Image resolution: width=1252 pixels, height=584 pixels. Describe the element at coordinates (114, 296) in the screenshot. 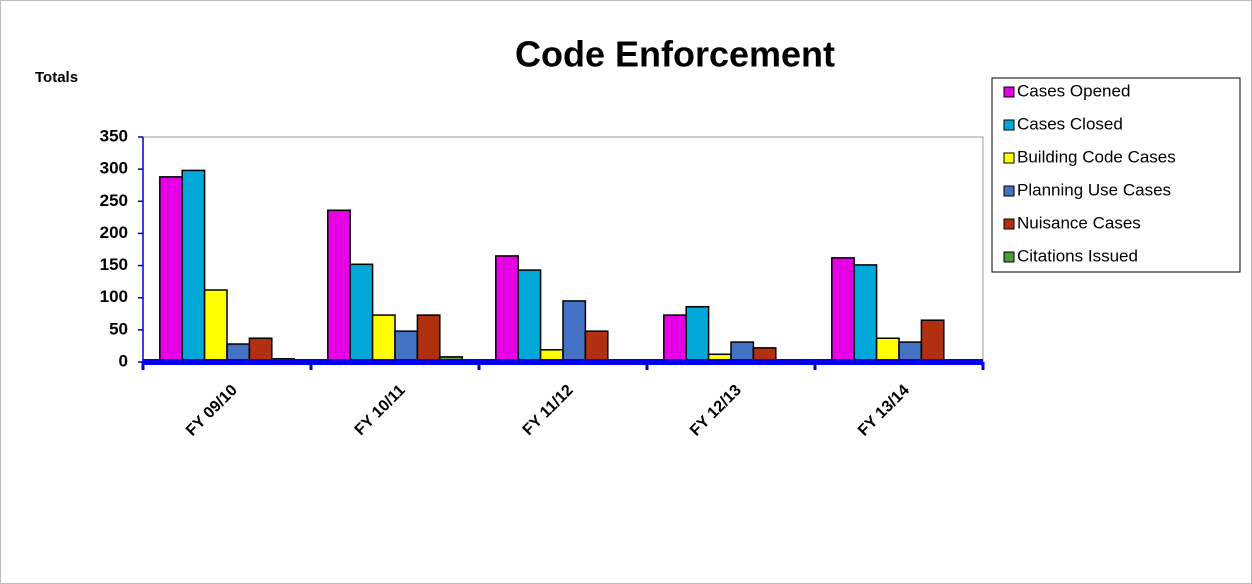

I see `y-tick-label: 100` at that location.